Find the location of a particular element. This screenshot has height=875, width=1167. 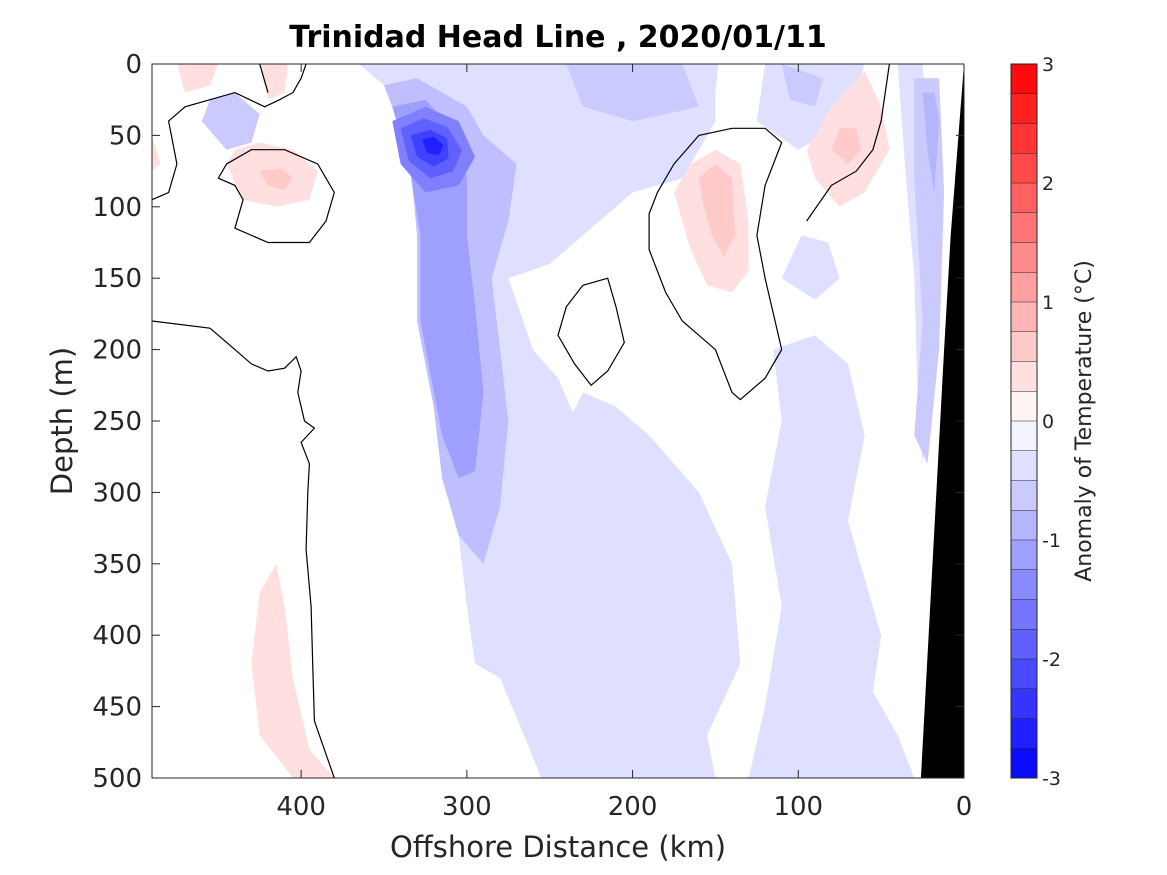

cold-strip-coast-core is located at coordinates (931, 142).